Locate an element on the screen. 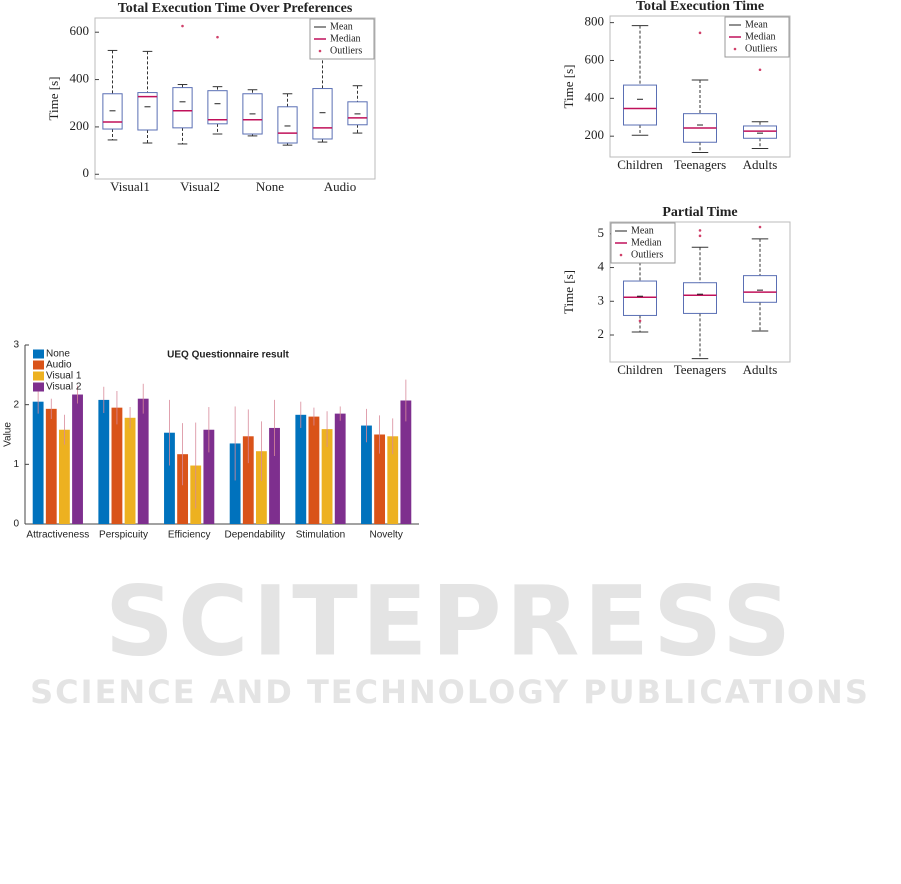 Image resolution: width=901 pixels, height=884 pixels. x-tick-label: Stimulation is located at coordinates (320, 535).